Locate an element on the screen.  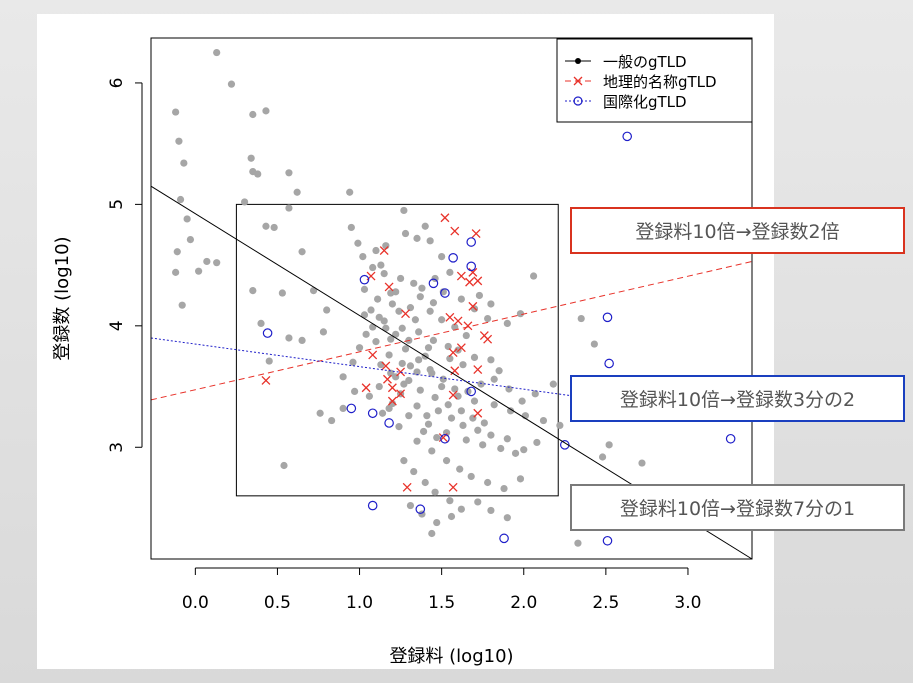
x-tick-label: 2.5 is located at coordinates (605, 603).